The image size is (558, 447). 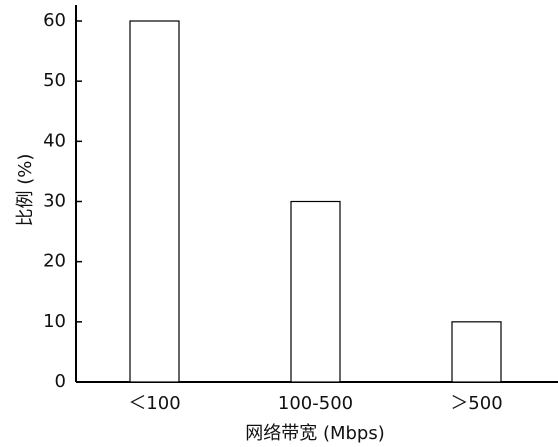 I want to click on y-tick-label: 50, so click(x=54, y=80).